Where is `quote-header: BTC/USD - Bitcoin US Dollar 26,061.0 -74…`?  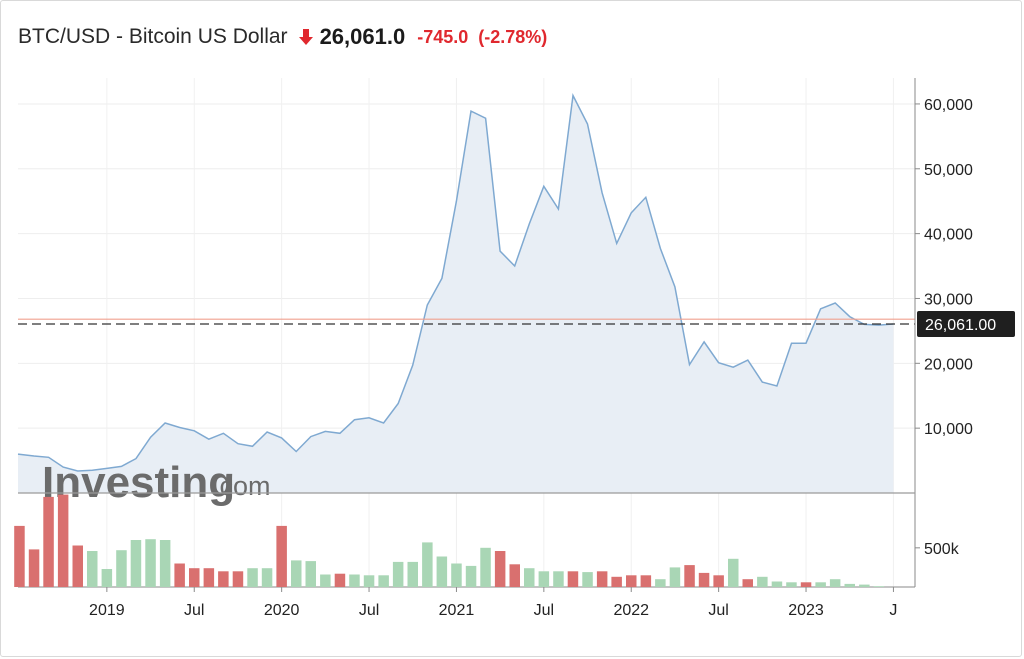
quote-header: BTC/USD - Bitcoin US Dollar 26,061.0 -74… is located at coordinates (282, 37).